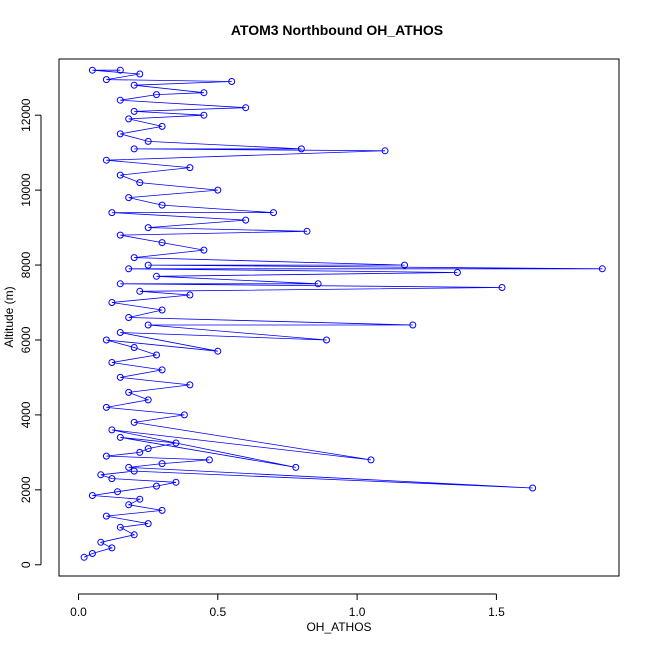  Describe the element at coordinates (30, 333) in the screenshot. I see `y-axis: 0 2000 4000 6000 8000 10000 12000` at that location.